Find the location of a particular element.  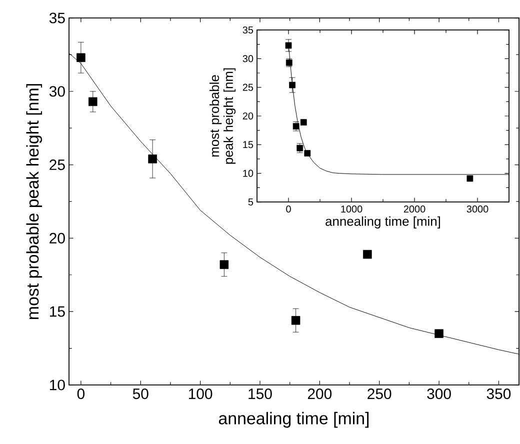

x-tick-label: 50 is located at coordinates (140, 394).